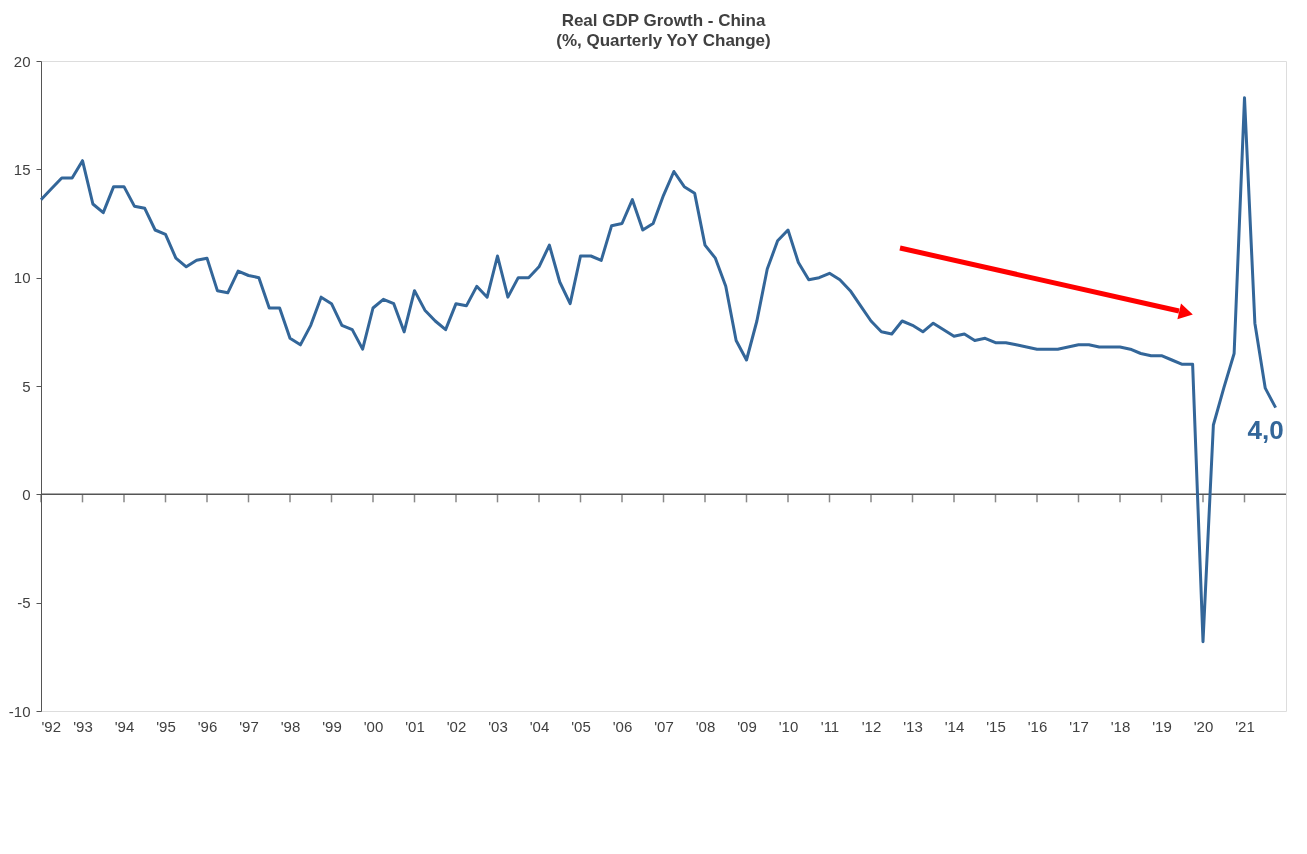 Image resolution: width=1307 pixels, height=854 pixels. What do you see at coordinates (747, 726) in the screenshot?
I see `x-tick-label: '09` at bounding box center [747, 726].